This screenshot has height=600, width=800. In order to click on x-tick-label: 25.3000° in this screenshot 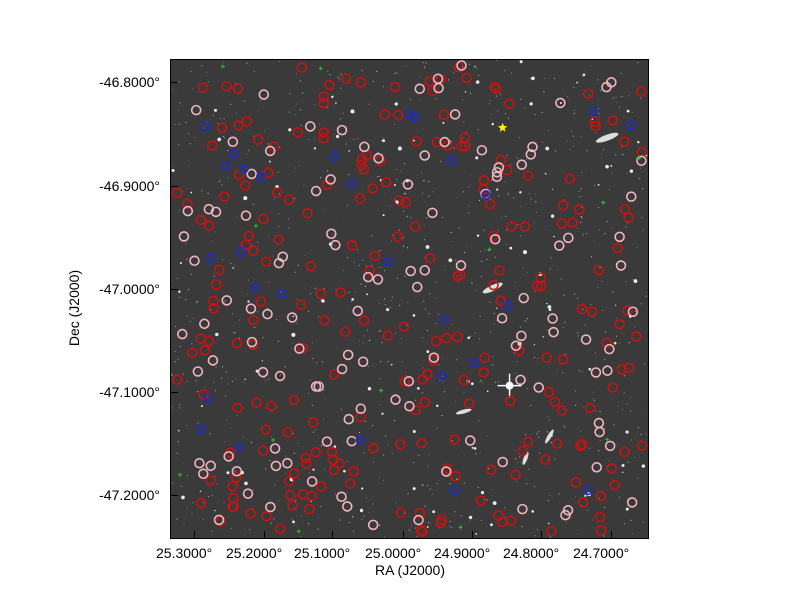, I will do `click(184, 553)`.